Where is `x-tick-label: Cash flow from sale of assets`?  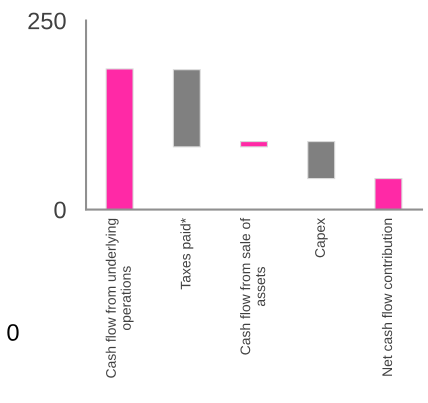
x-tick-label: Cash flow from sale of assets is located at coordinates (253, 286).